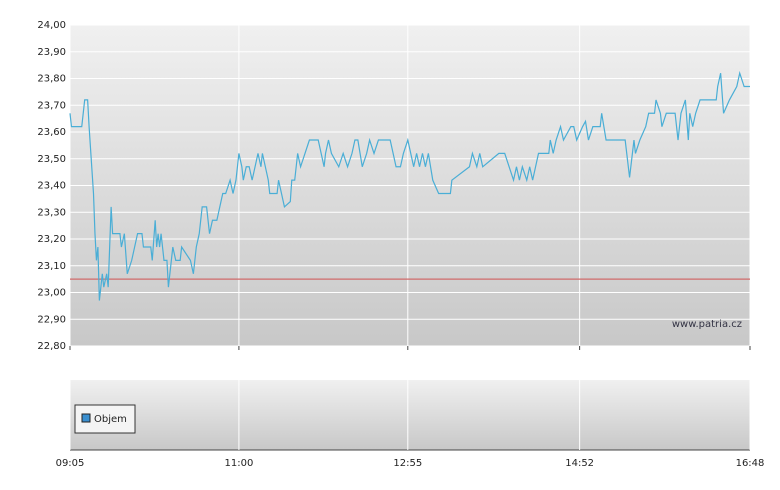 The height and width of the screenshot is (490, 780). What do you see at coordinates (407, 463) in the screenshot?
I see `x-tick-label: 12:55` at bounding box center [407, 463].